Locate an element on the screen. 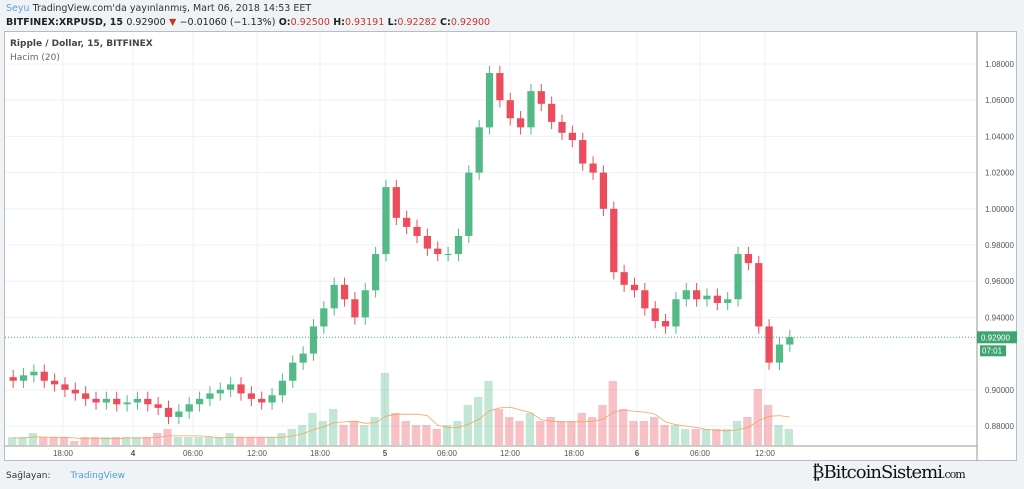 Image resolution: width=1024 pixels, height=489 pixels. y-tick-label: 1.02000 is located at coordinates (999, 173).